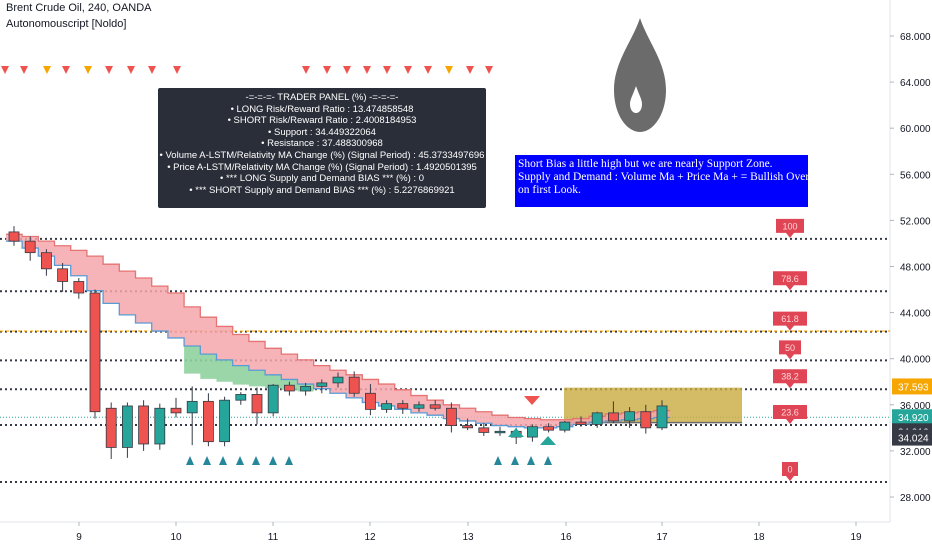  What do you see at coordinates (322, 144) in the screenshot?
I see `trader-panel-line: • Resistance : 37.488300968` at bounding box center [322, 144].